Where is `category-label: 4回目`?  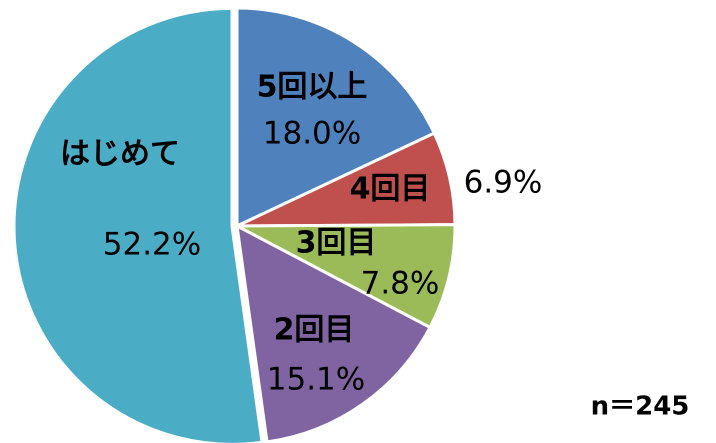
category-label: 4回目 is located at coordinates (390, 189).